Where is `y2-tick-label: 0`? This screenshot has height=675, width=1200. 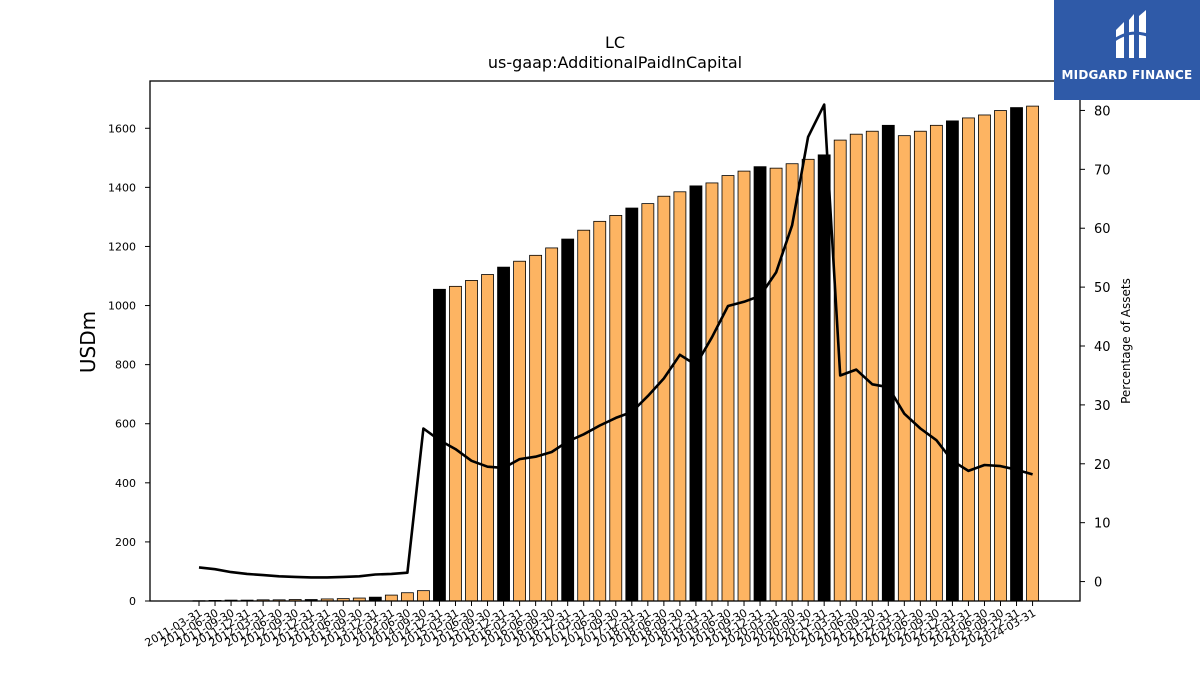 y2-tick-label: 0 is located at coordinates (1098, 583).